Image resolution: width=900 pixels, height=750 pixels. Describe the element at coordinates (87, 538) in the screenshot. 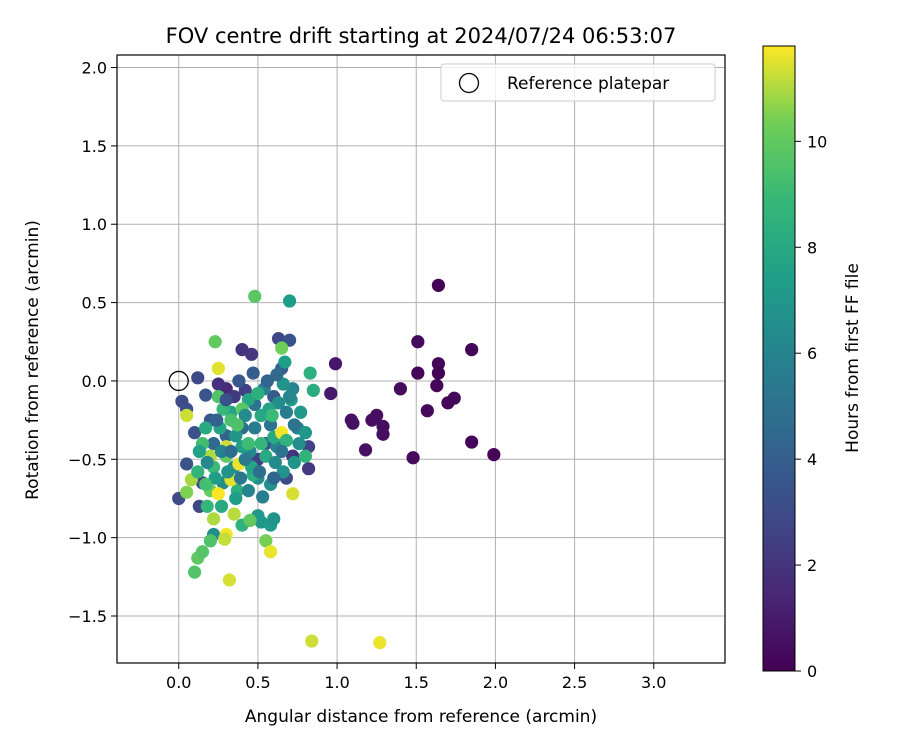

I see `y-tick-label: −1.0` at that location.